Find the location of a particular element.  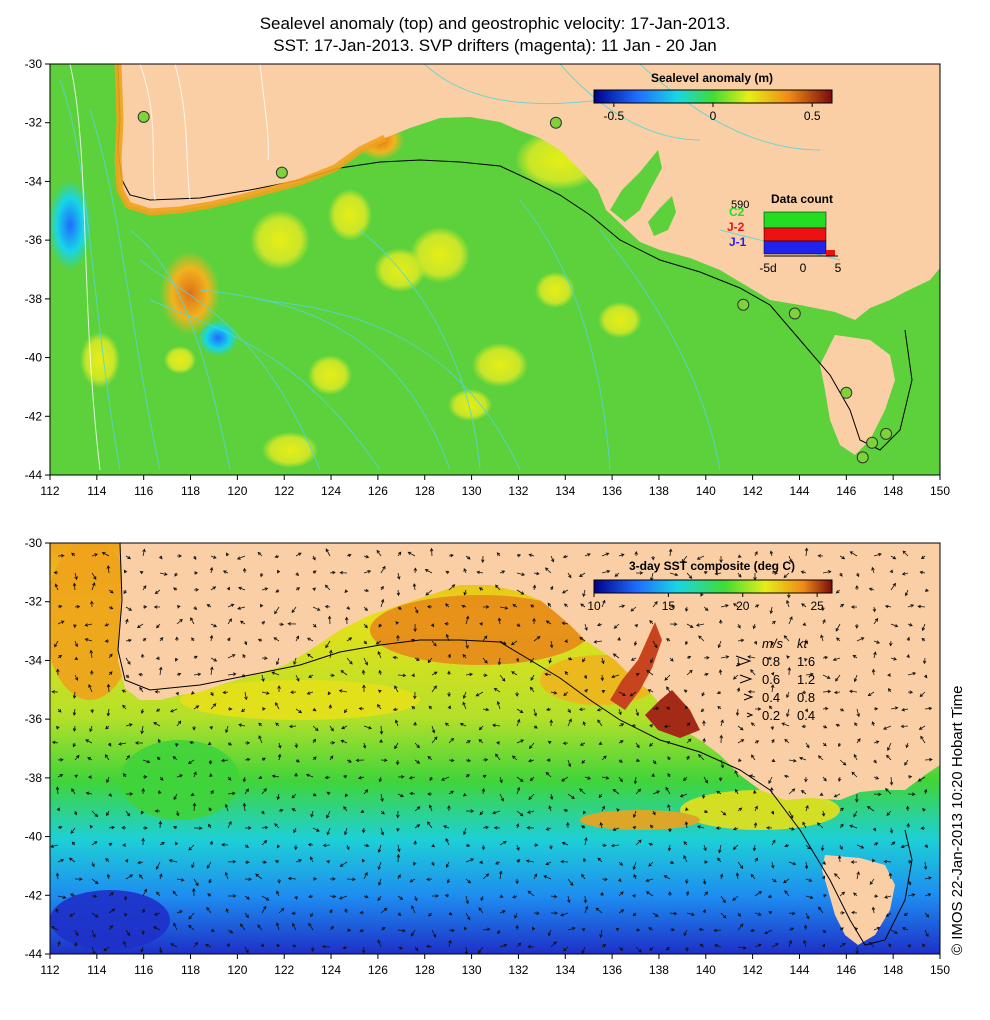

sla-lon-tick-label: 138 is located at coordinates (659, 491).